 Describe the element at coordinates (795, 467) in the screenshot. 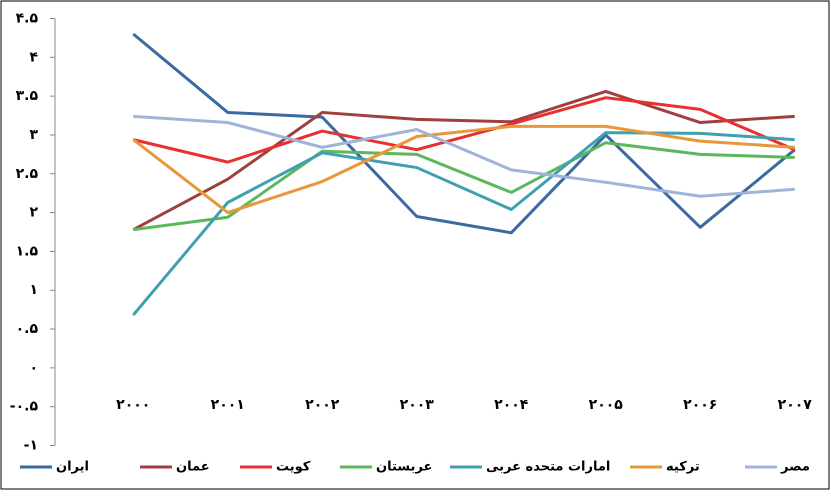

I see `legend-label: مصر` at that location.